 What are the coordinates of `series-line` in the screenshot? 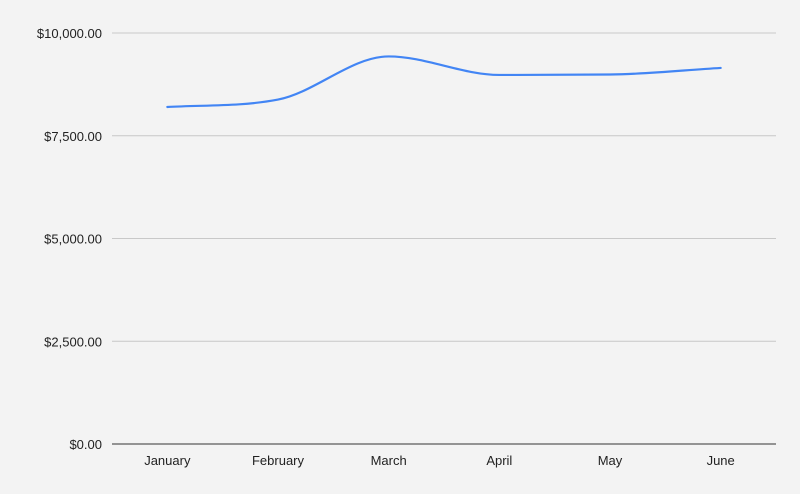 It's located at (444, 82).